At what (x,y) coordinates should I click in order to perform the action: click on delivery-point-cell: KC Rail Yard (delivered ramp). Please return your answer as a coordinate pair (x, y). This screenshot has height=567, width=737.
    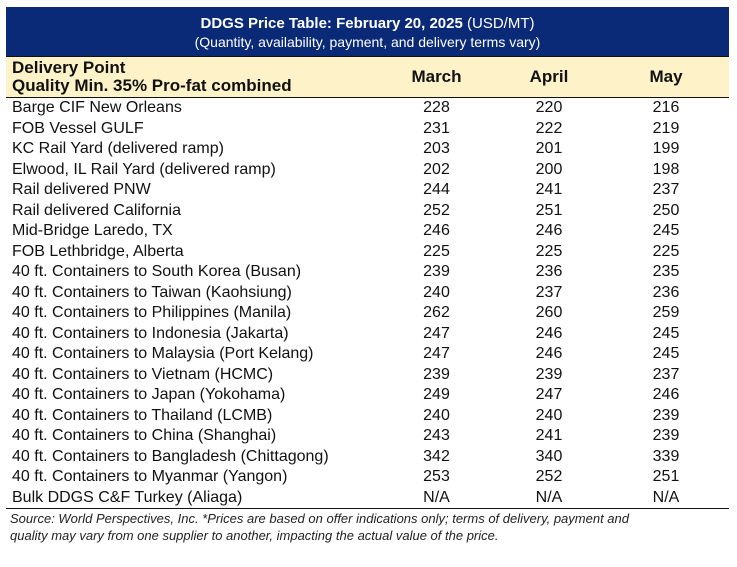
    Looking at the image, I should click on (118, 149).